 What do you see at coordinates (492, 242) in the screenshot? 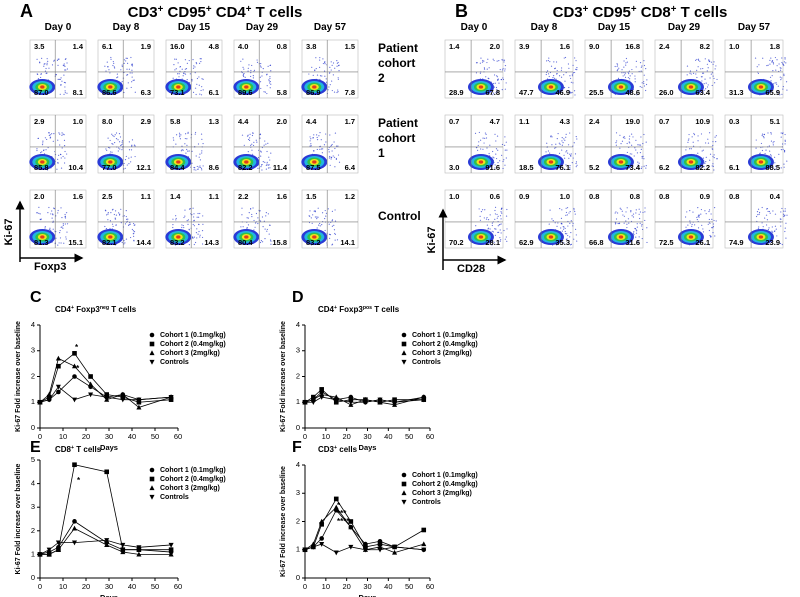
I see `quadrant-percent: 28.1` at bounding box center [492, 242].